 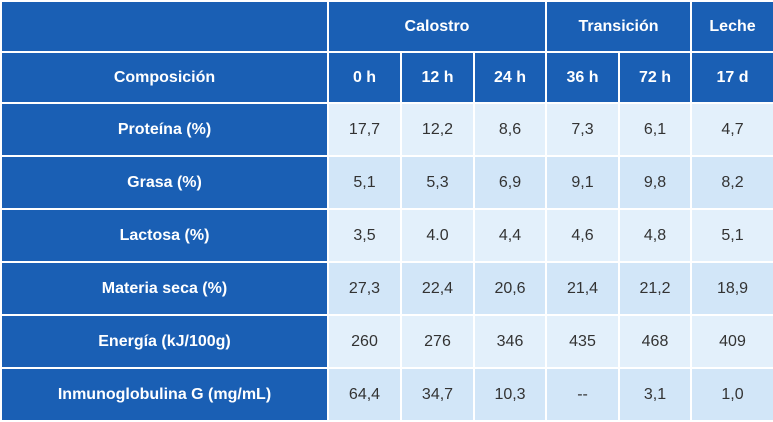 What do you see at coordinates (619, 26) in the screenshot?
I see `group-header-transicion: Transición` at bounding box center [619, 26].